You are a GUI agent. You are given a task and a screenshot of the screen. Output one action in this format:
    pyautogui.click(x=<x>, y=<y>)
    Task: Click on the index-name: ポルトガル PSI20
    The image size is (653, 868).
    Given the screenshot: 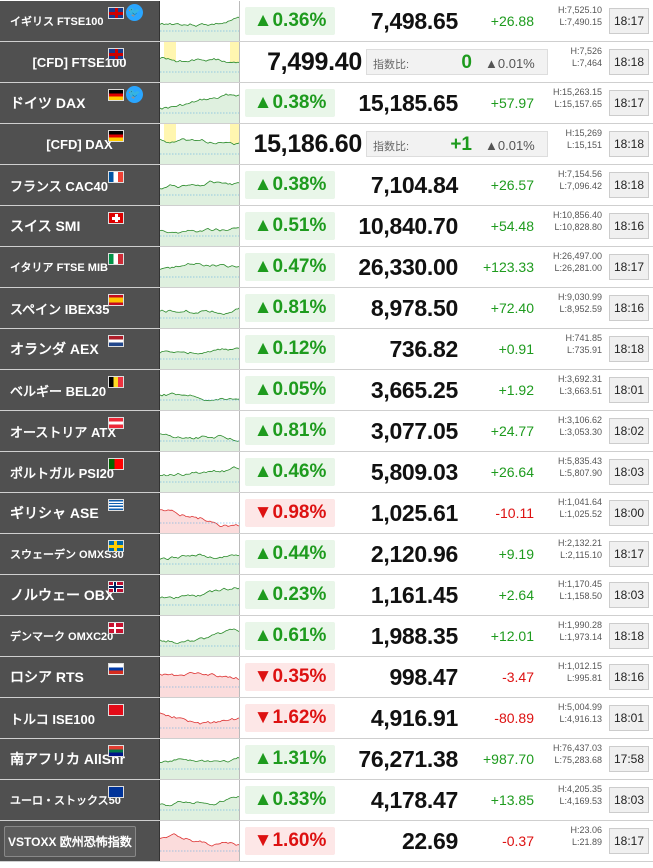 What is the action you would take?
    pyautogui.click(x=80, y=472)
    